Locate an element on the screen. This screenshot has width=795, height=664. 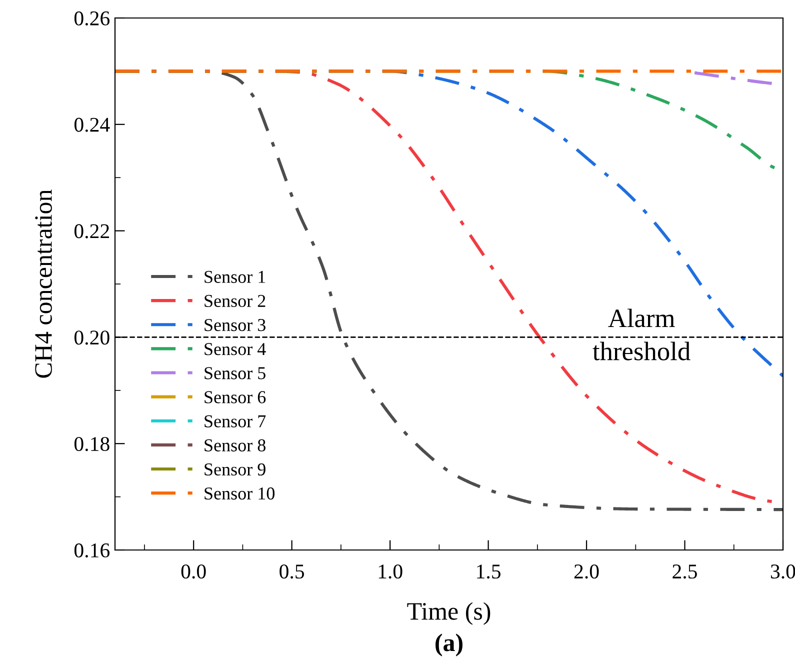
x-tick-label: 1.5 is located at coordinates (488, 571).